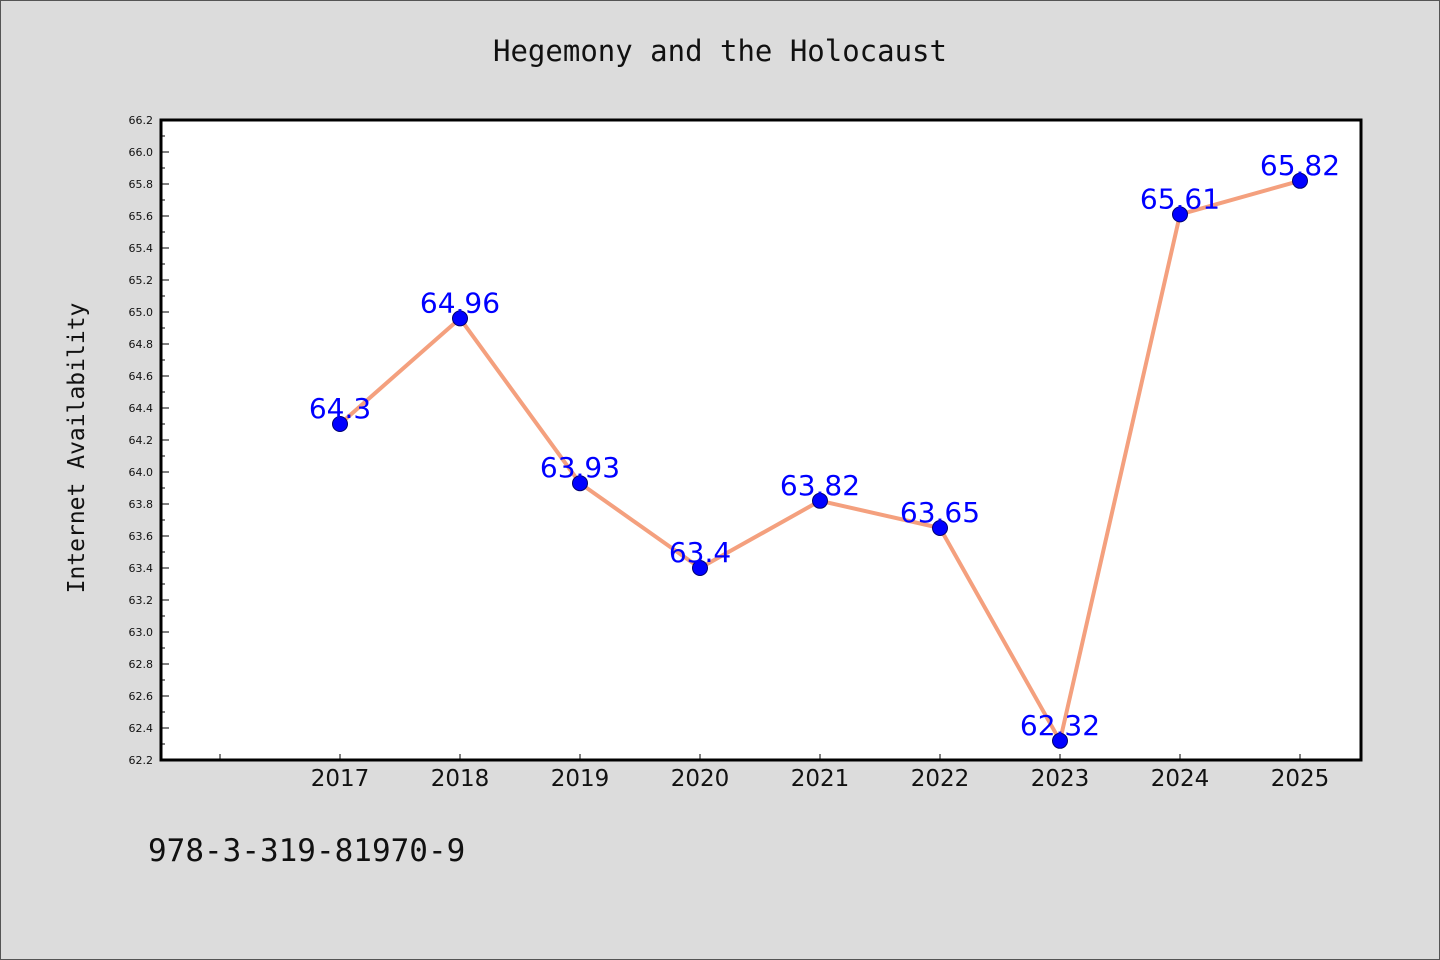 The height and width of the screenshot is (960, 1440). I want to click on y-tick-label: 63.0, so click(141, 632).